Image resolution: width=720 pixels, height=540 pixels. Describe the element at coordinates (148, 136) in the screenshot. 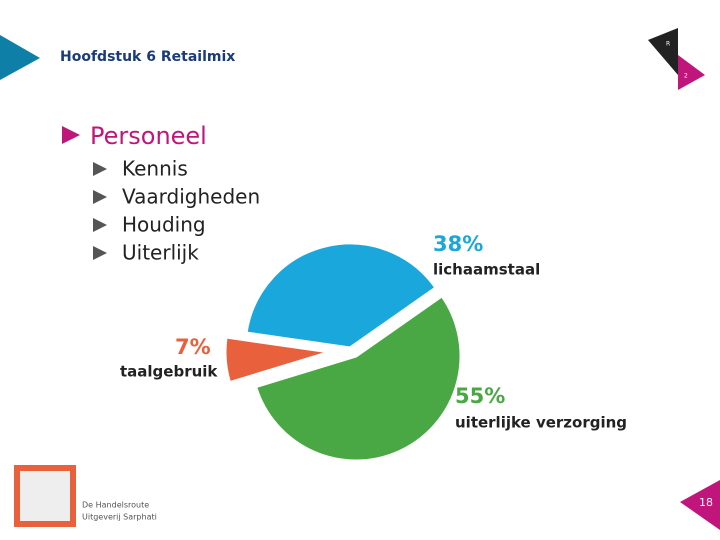

I see `heading: Personeel` at that location.